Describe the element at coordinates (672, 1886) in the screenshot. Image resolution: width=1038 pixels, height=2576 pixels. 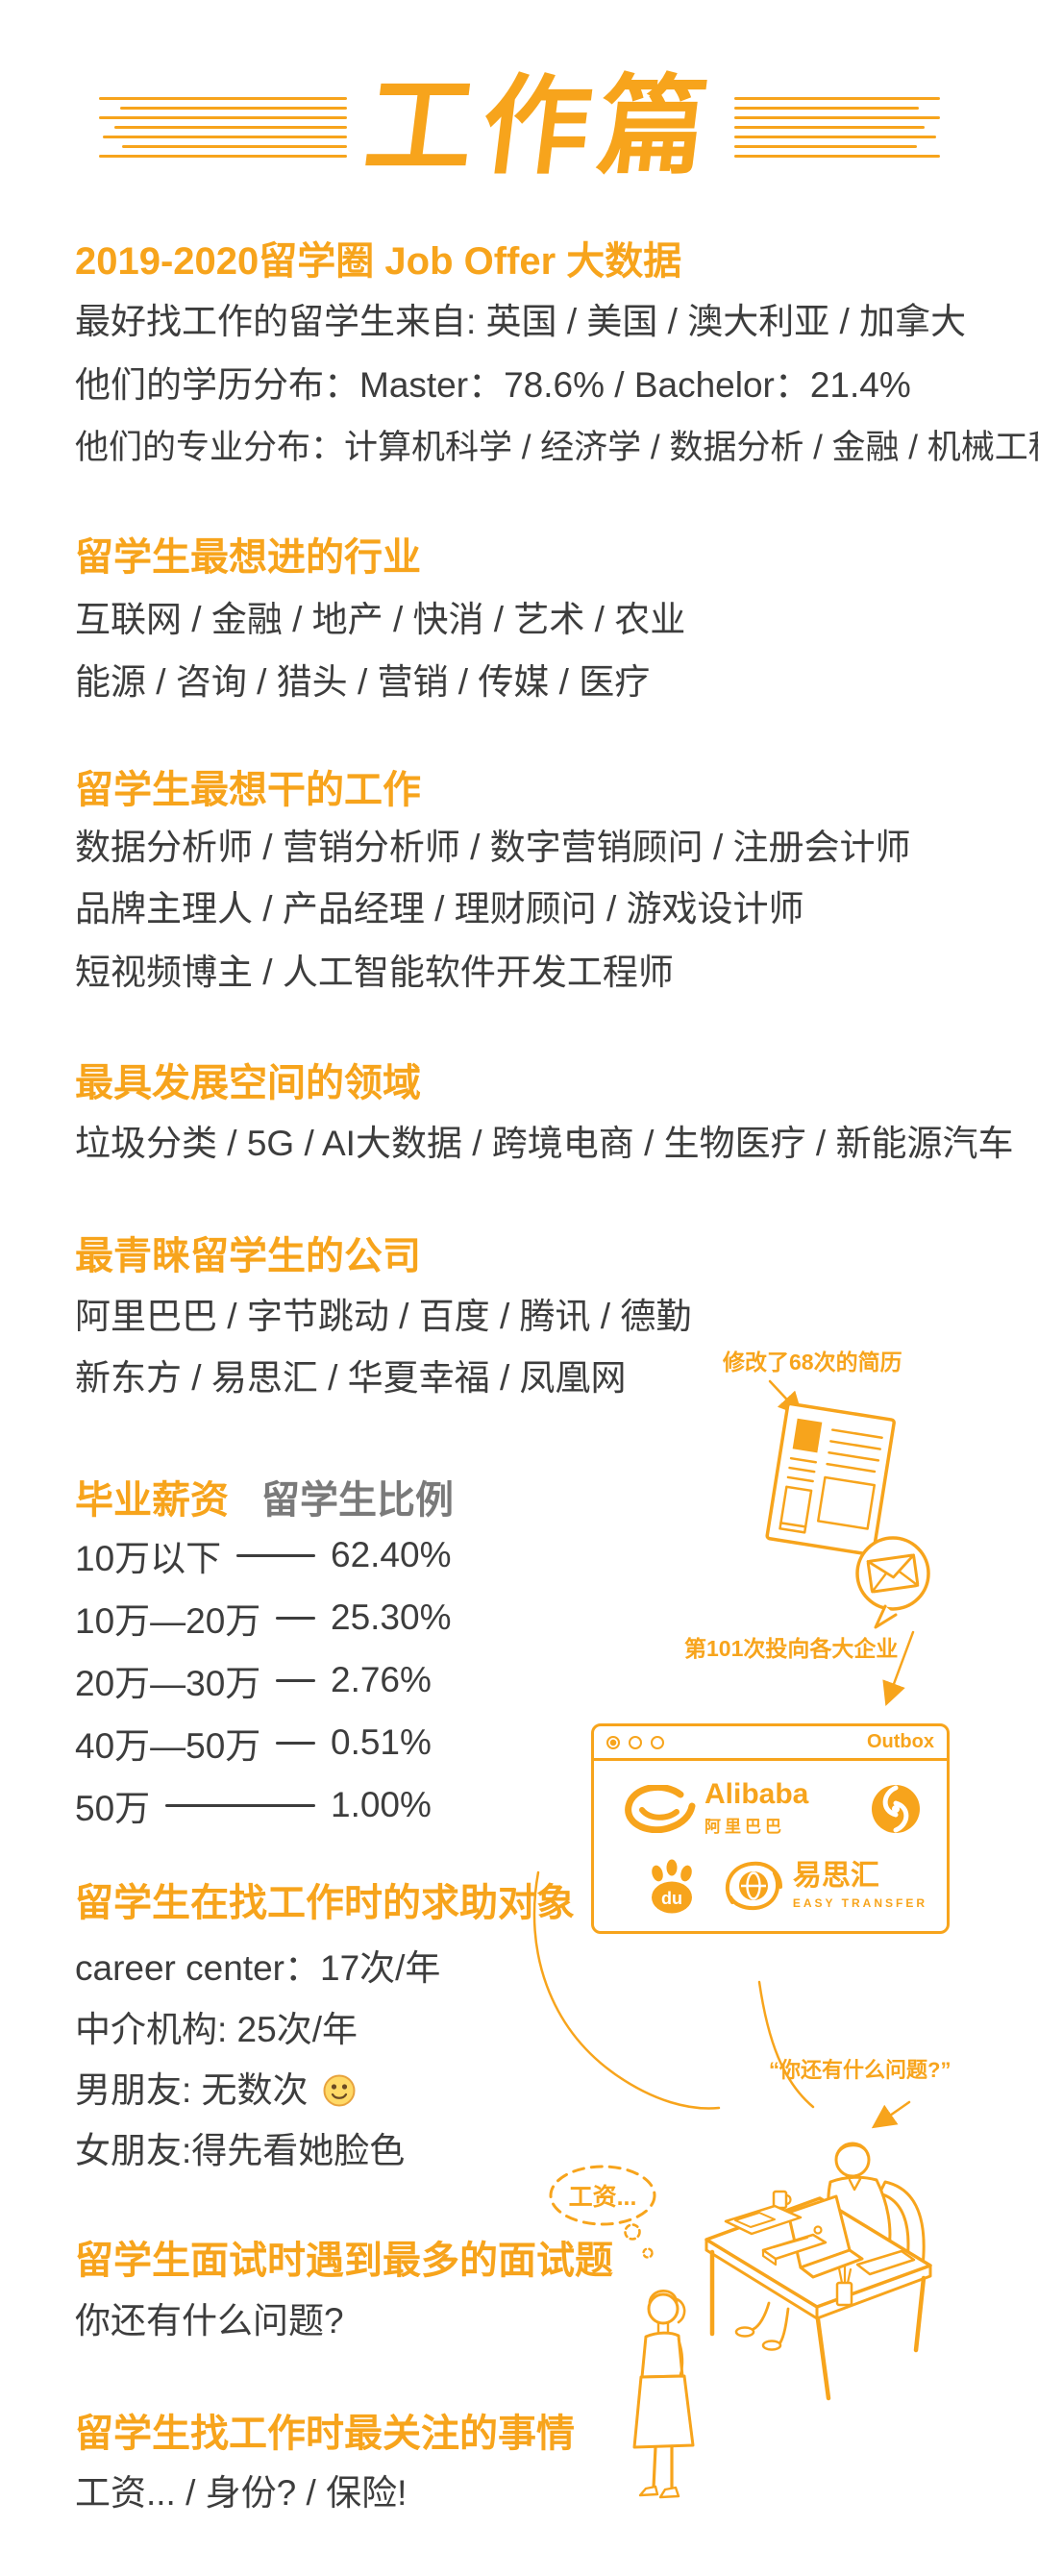
I see `baidu-paw-icon: du` at that location.